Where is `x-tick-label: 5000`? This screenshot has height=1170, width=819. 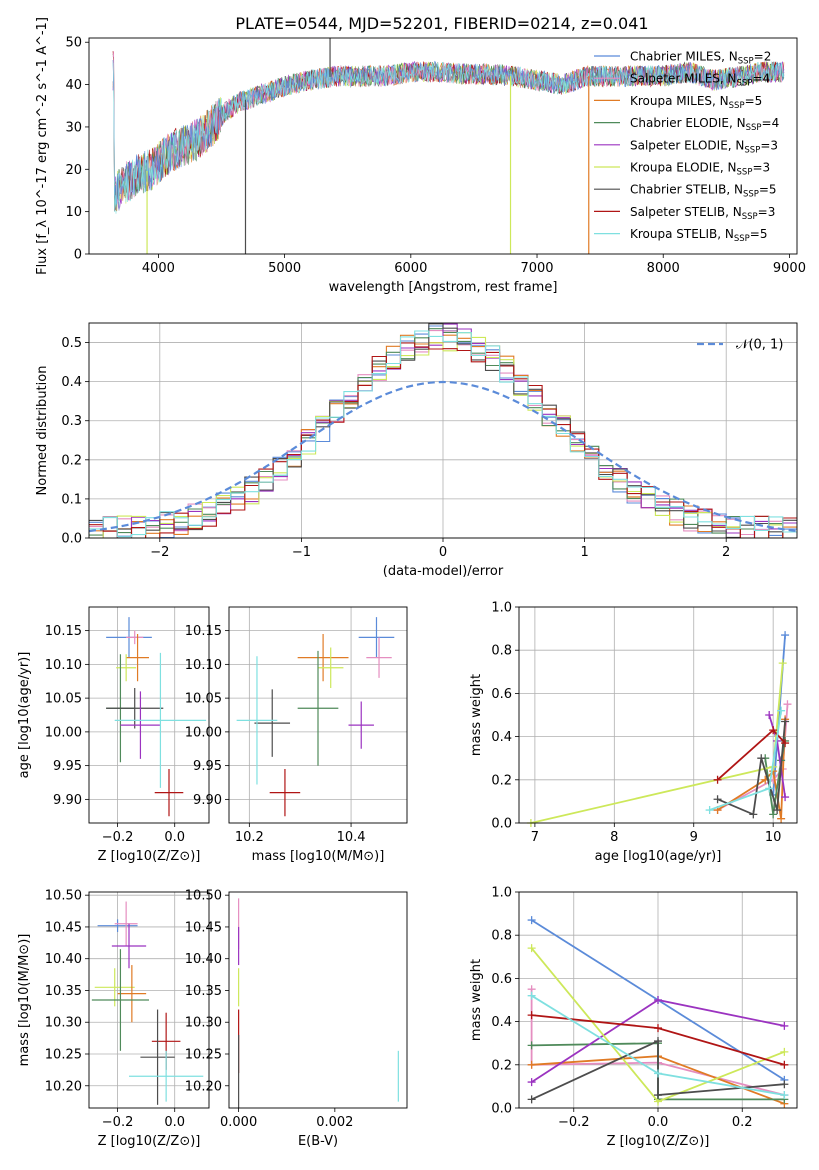 x-tick-label: 5000 is located at coordinates (284, 268).